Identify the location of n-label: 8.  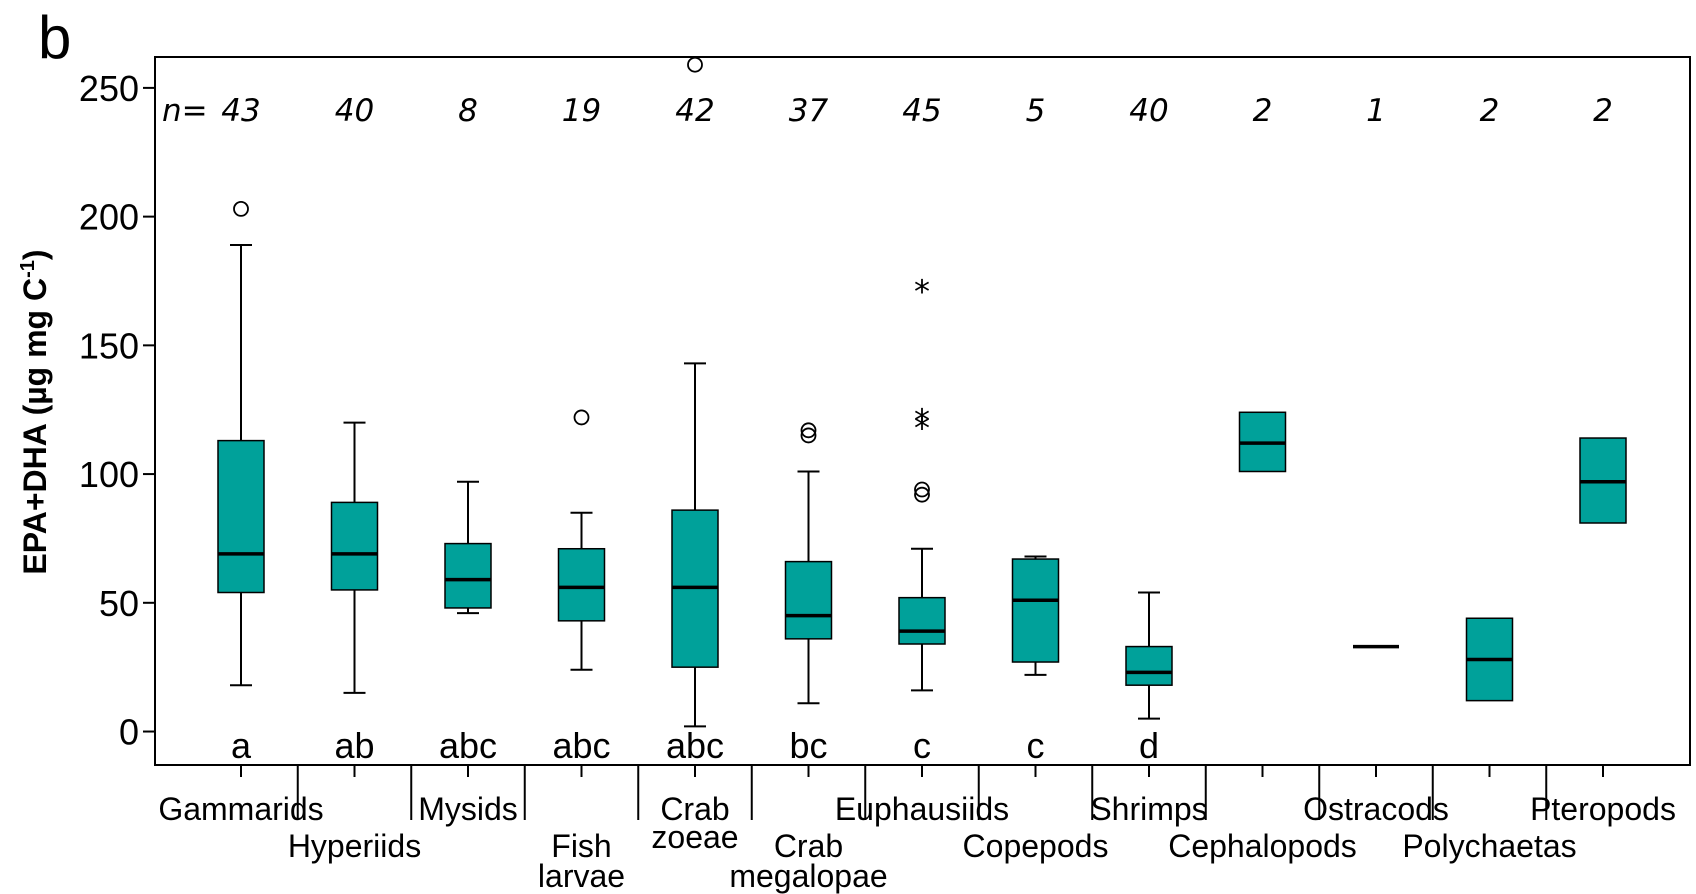
(468, 111).